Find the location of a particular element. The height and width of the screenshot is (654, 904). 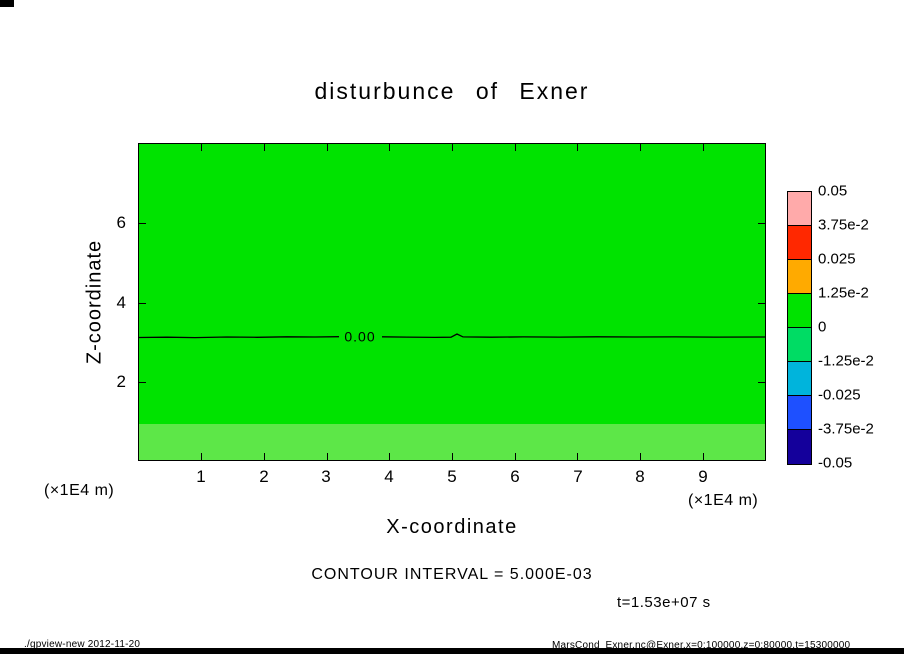

x-tick-label: 4 is located at coordinates (389, 476).